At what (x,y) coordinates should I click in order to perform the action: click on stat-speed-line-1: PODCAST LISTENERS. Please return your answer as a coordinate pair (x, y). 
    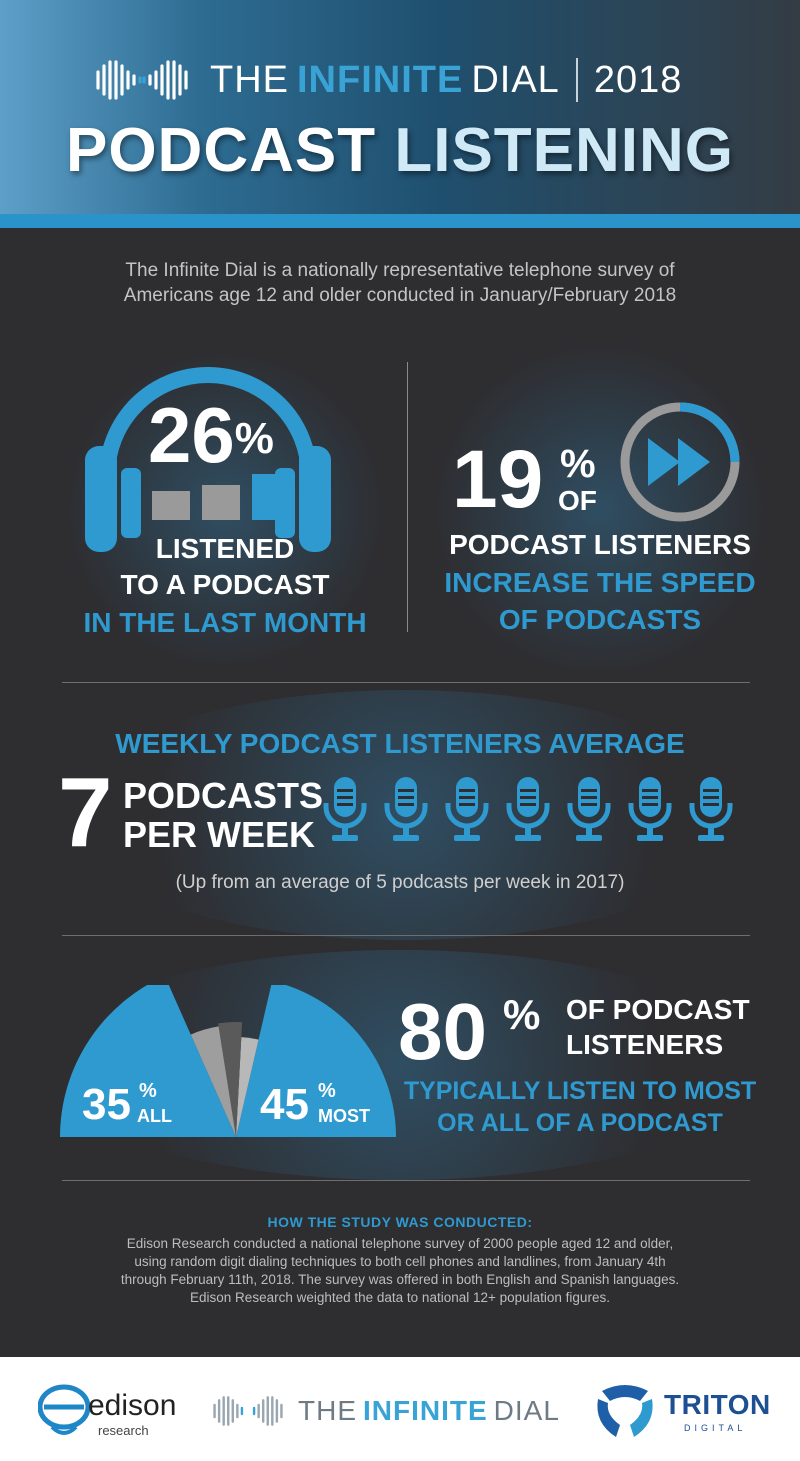
    Looking at the image, I should click on (600, 544).